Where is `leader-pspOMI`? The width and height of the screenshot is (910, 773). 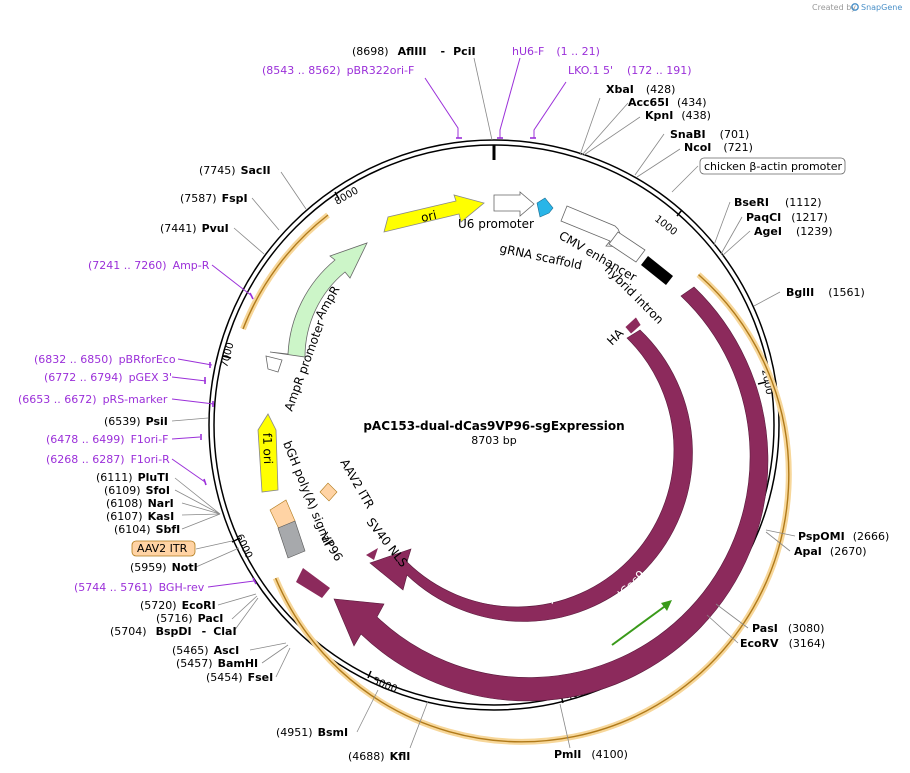
leader-pspOMI is located at coordinates (780, 533).